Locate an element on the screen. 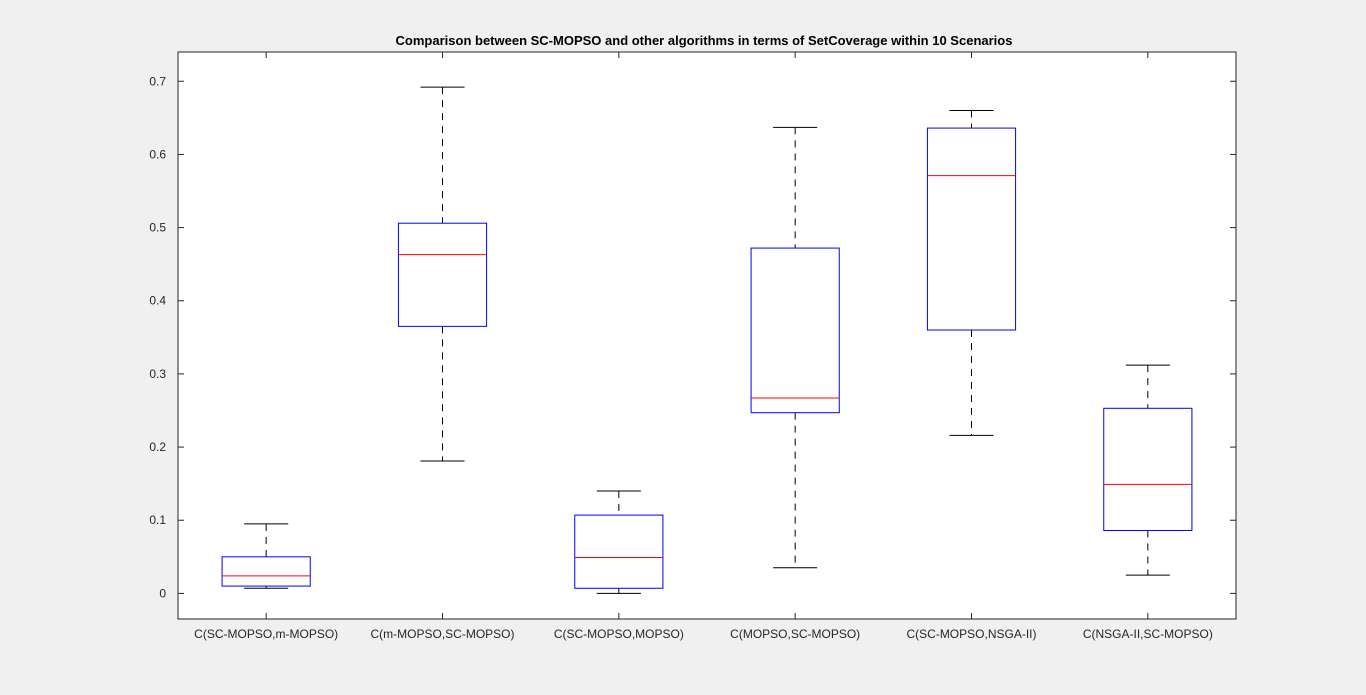 The height and width of the screenshot is (695, 1366). x-tick-label: C(NSGA-II,SC-MOPSO) is located at coordinates (1148, 634).